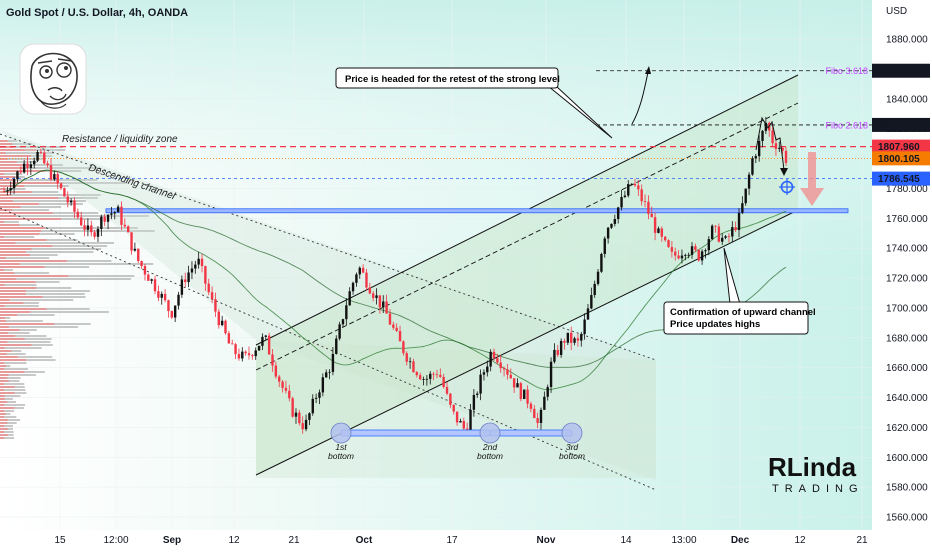 Image resolution: width=932 pixels, height=555 pixels. Describe the element at coordinates (899, 71) in the screenshot. I see `price-badge-label-fibo-3618: 1858.756` at that location.